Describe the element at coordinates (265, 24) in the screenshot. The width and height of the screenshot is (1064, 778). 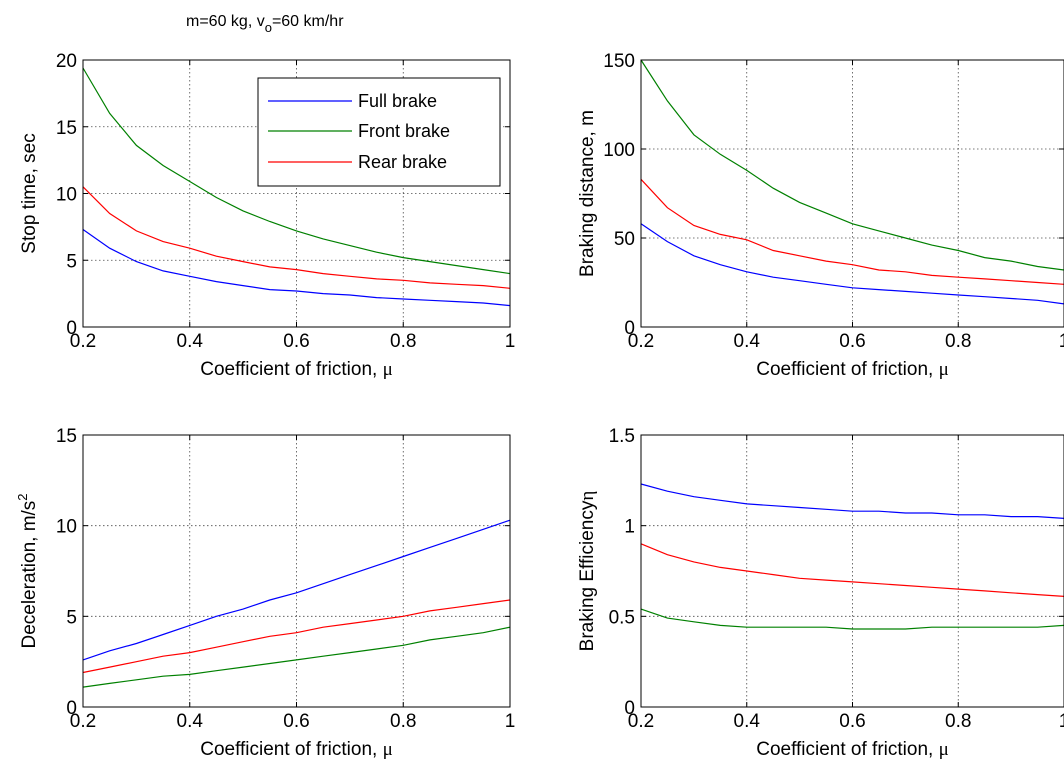
I see `figure-title: m=60 kg, vo=60 km/hr` at that location.